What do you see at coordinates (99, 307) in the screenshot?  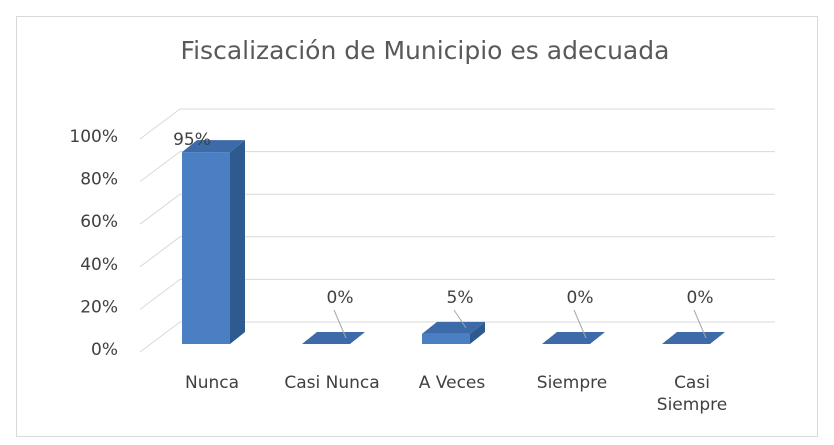 I see `y-tick-label: 20%` at bounding box center [99, 307].